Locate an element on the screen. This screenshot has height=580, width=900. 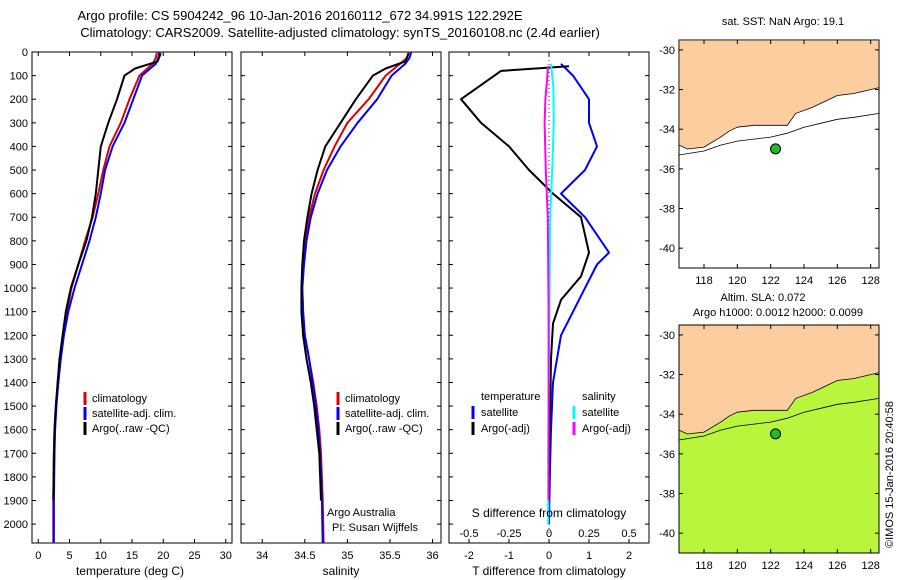
series-salinity-argo-adj is located at coordinates (546, 283).